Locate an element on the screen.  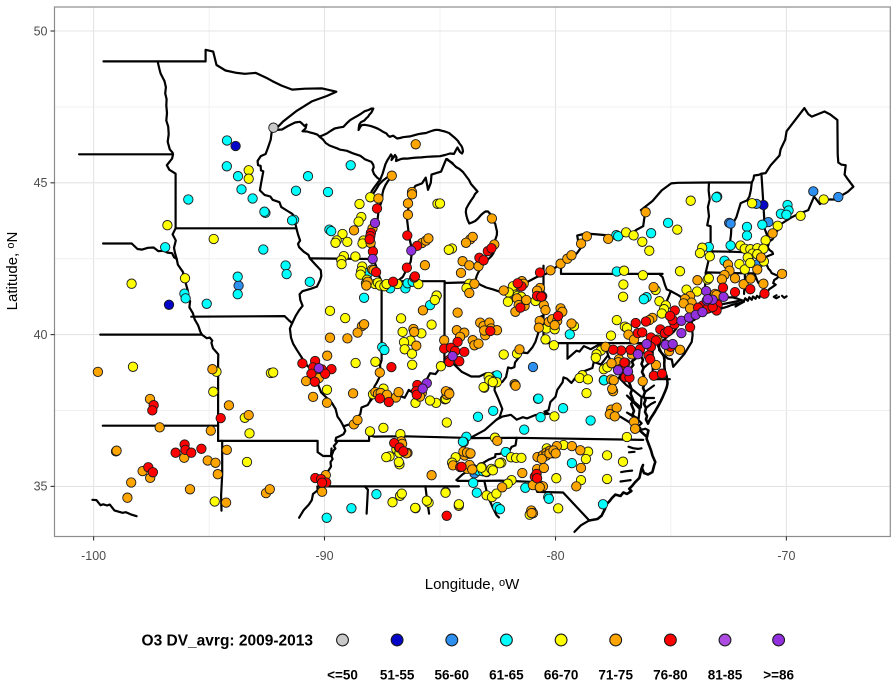
svg-text: 45 is located at coordinates (41, 183).